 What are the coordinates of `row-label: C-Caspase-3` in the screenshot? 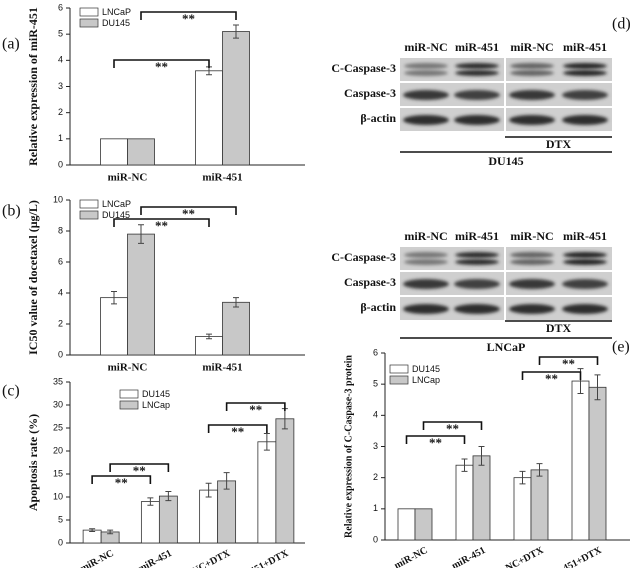 It's located at (363, 68).